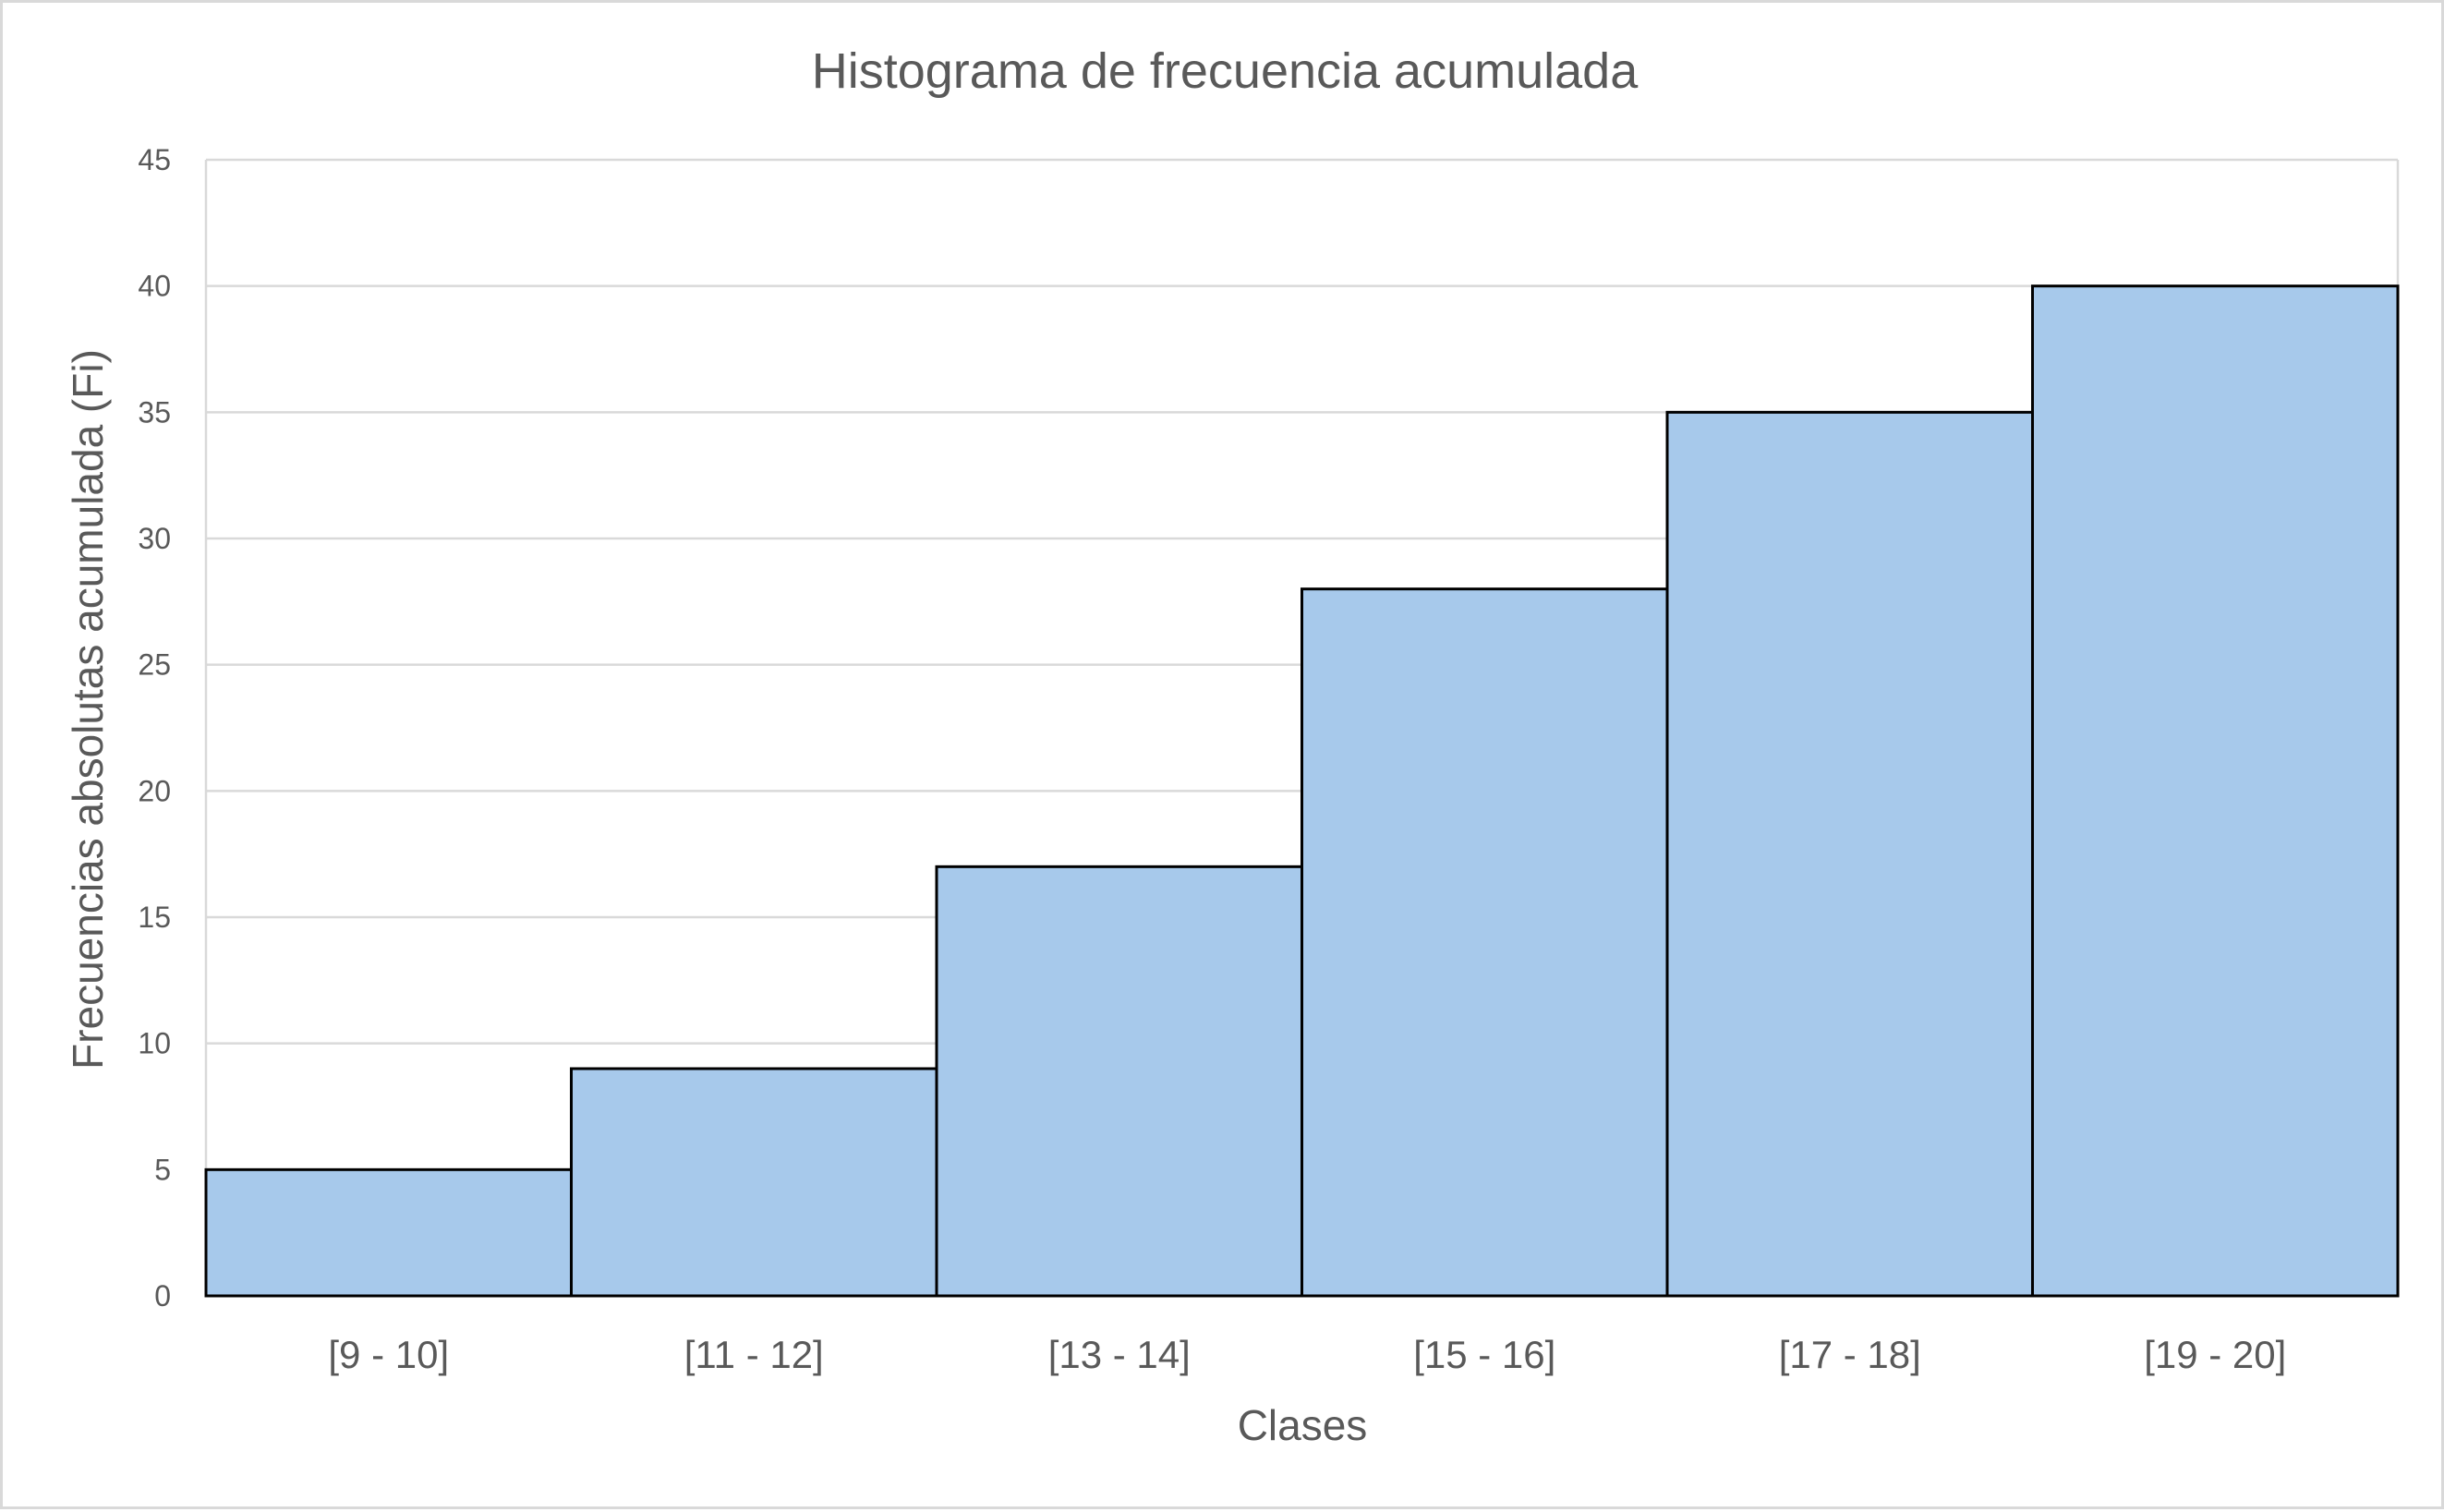  Describe the element at coordinates (154, 1043) in the screenshot. I see `y-tick-label: 10` at that location.